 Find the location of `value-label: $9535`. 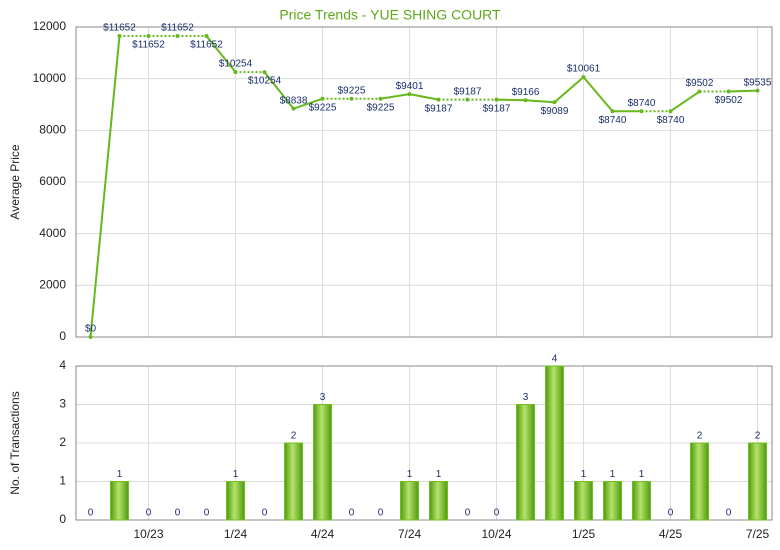

value-label: $9535 is located at coordinates (758, 82).